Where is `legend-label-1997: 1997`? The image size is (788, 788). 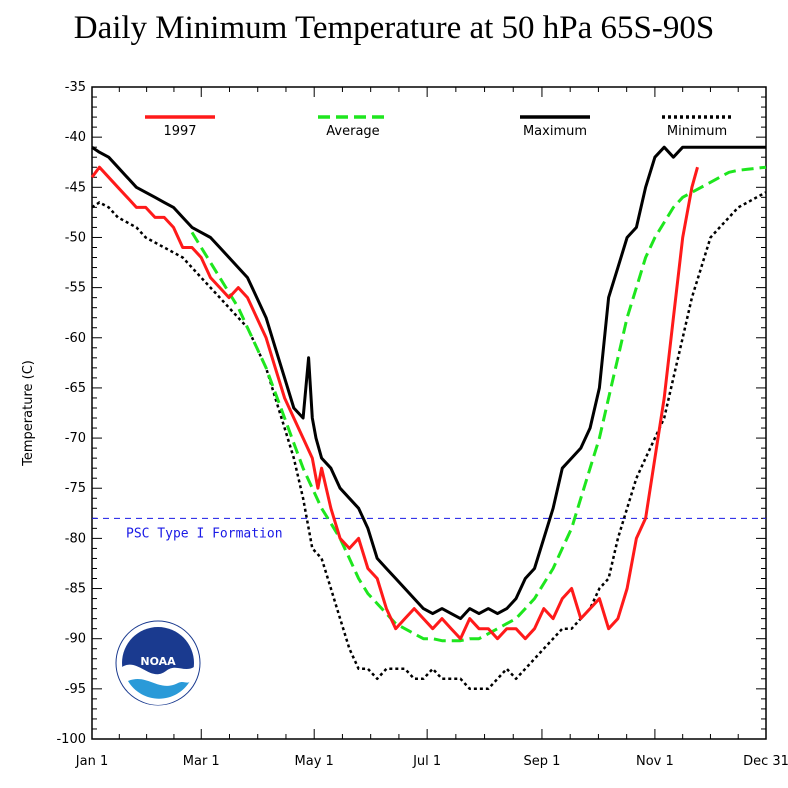 legend-label-1997: 1997 is located at coordinates (179, 131).